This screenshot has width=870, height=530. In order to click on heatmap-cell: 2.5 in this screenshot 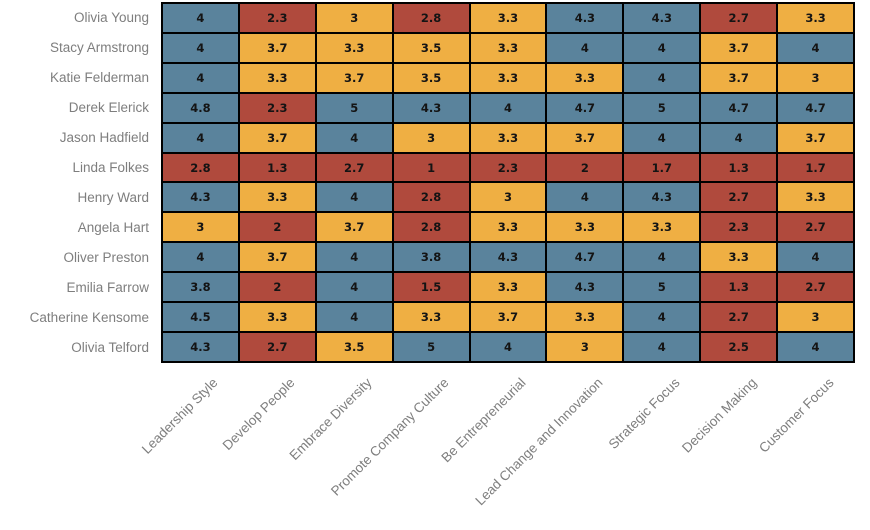, I will do `click(739, 347)`.